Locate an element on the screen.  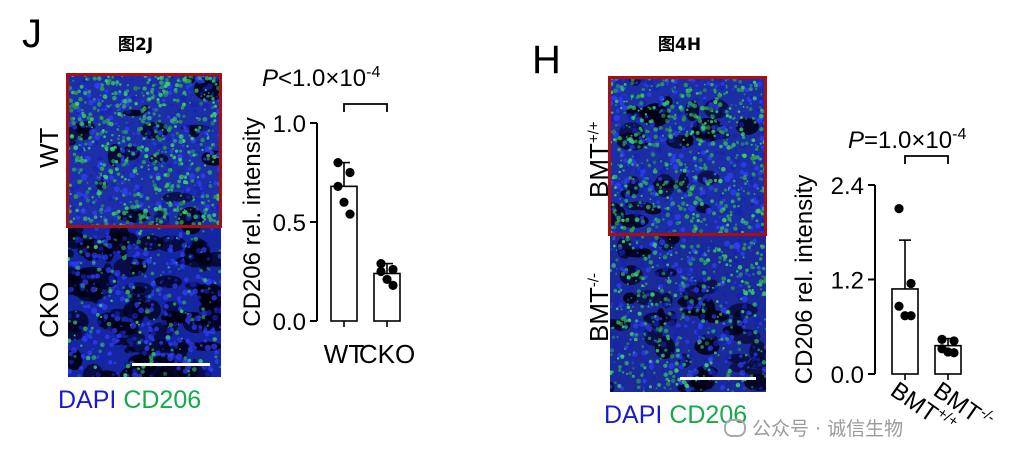
p-text: =1.0×10 is located at coordinates (908, 140).